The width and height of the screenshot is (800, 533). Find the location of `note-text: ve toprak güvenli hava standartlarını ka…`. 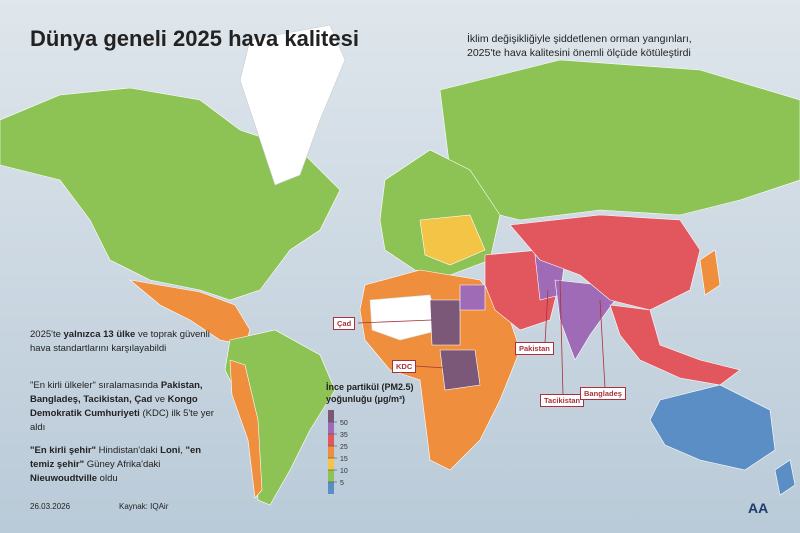

note-text: ve toprak güvenli hava standartlarını ka… is located at coordinates (120, 341).